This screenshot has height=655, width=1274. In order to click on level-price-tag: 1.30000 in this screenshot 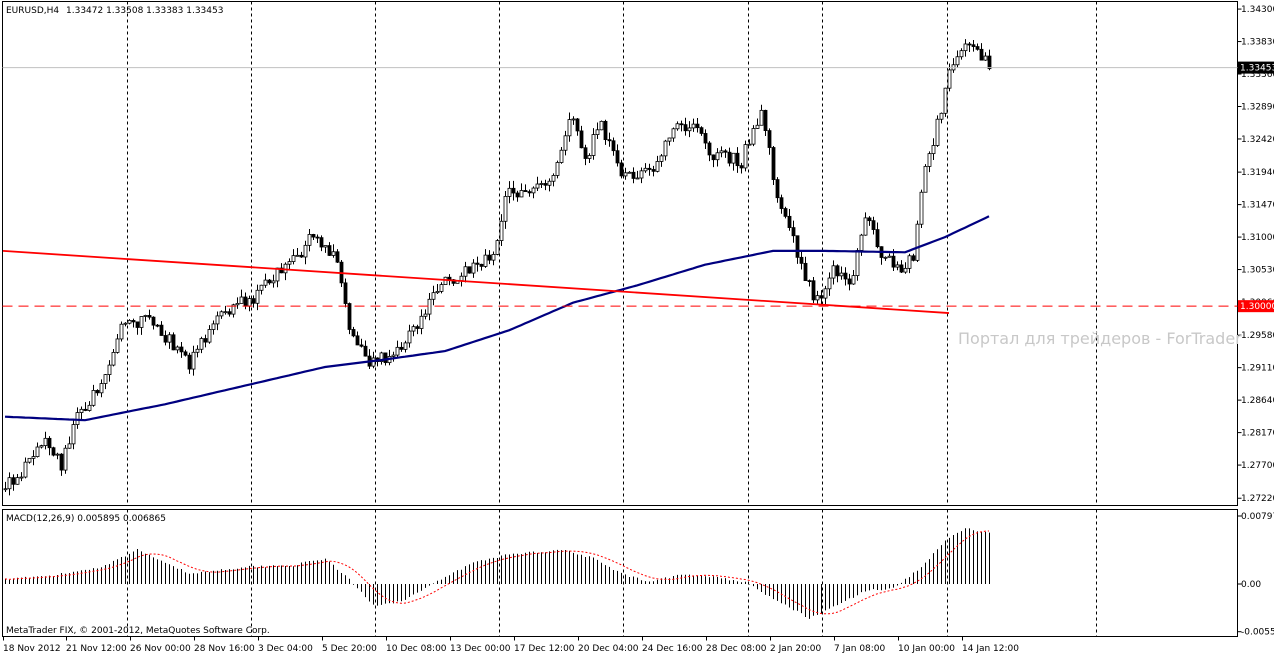, I will do `click(1256, 306)`.